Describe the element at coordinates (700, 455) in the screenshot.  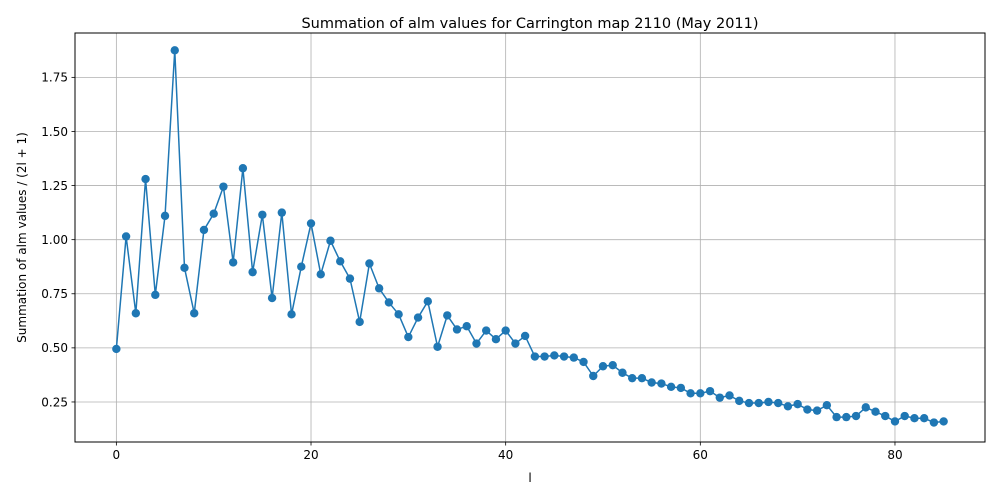
I see `x-tick-label: 60` at that location.